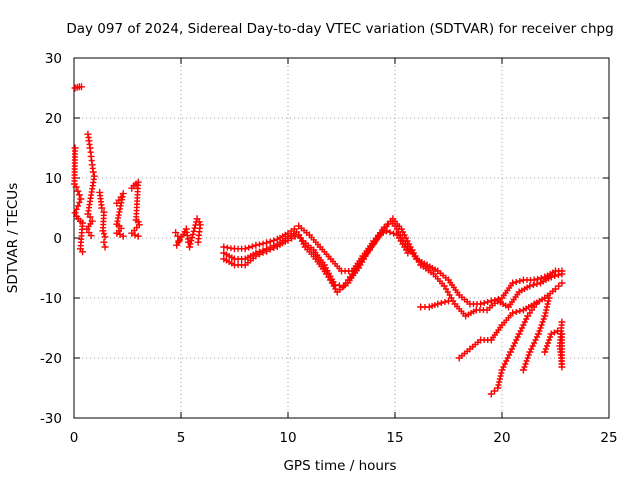 Image resolution: width=640 pixels, height=480 pixels. Describe the element at coordinates (339, 466) in the screenshot. I see `x-axis-label: GPS time / hours` at that location.